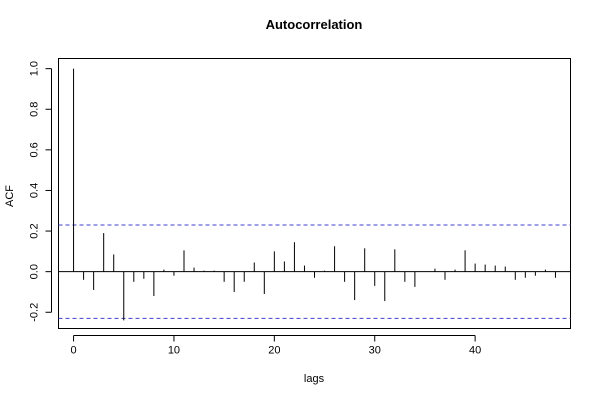  What do you see at coordinates (314, 24) in the screenshot?
I see `chart-title: Autocorrelation` at bounding box center [314, 24].